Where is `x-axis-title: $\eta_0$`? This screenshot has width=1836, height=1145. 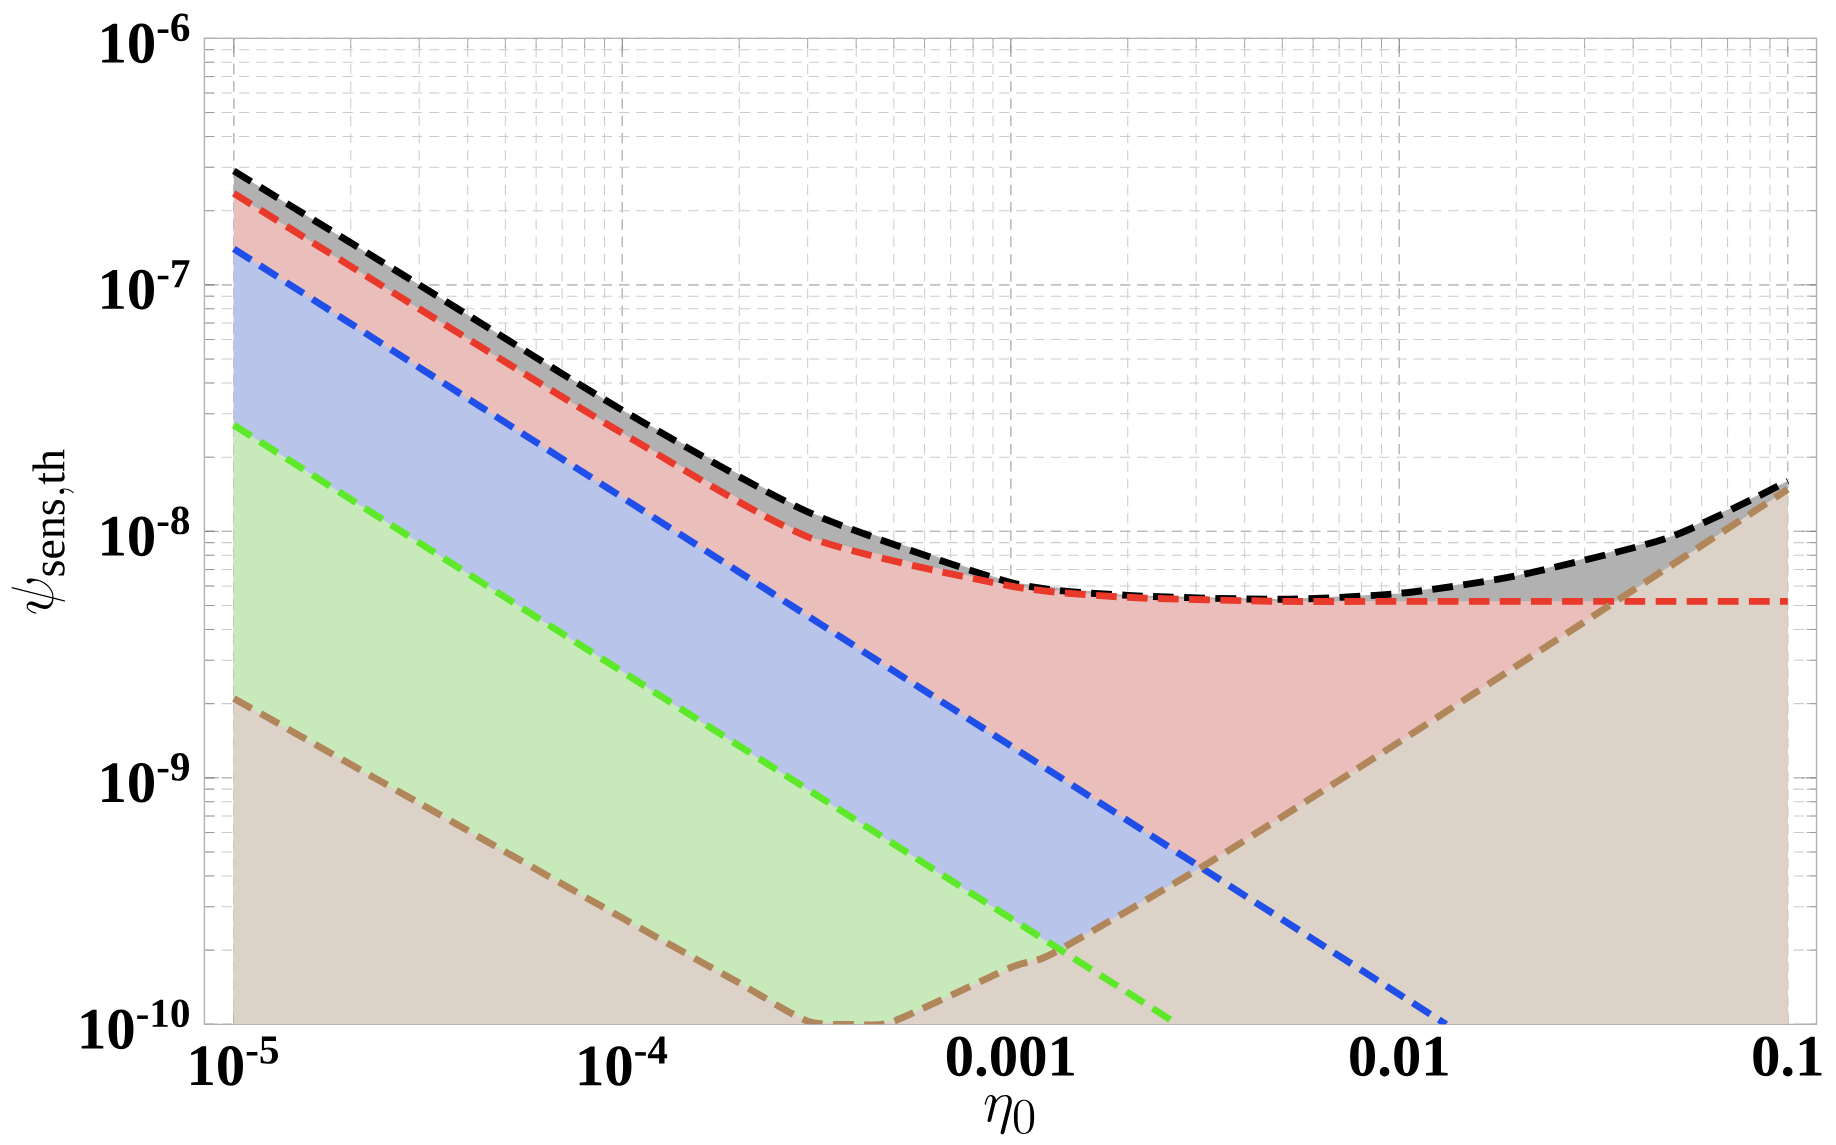 x-axis-title: $\eta_0$ is located at coordinates (1009, 1115).